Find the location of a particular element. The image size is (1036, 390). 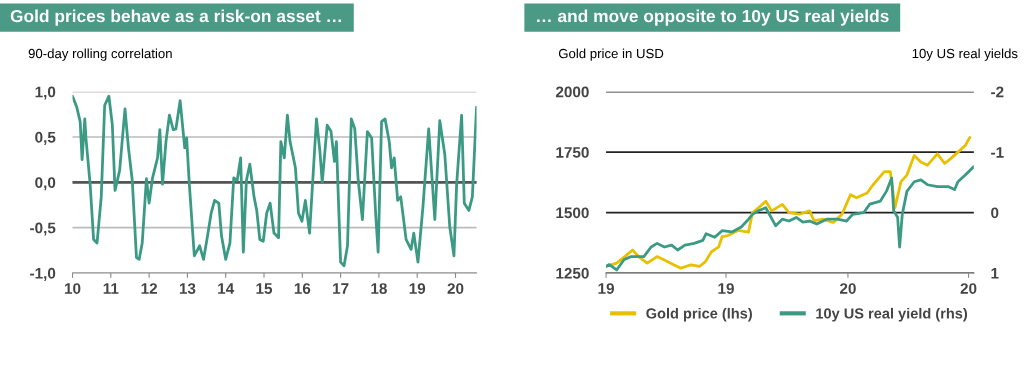

y-tick-label: 1,0 is located at coordinates (45, 93).